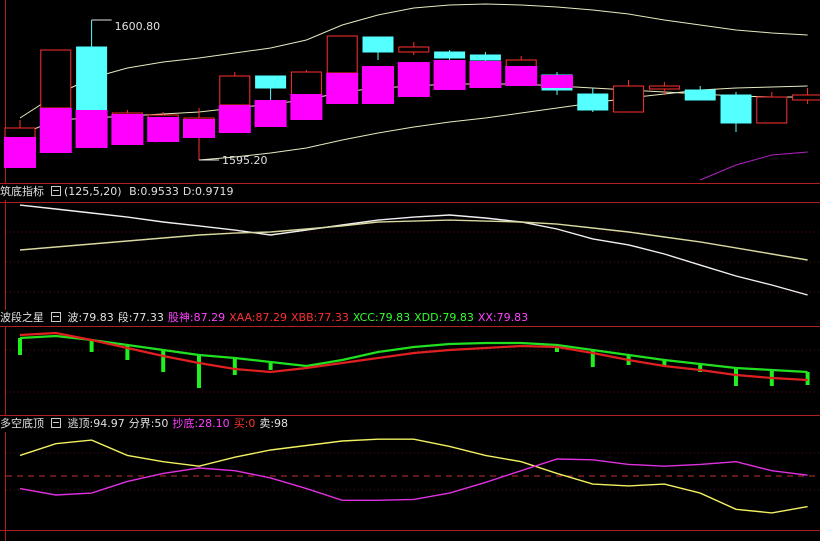 Image resolution: width=820 pixels, height=541 pixels. What do you see at coordinates (90, 317) in the screenshot?
I see `readout: 波:79.83` at bounding box center [90, 317].